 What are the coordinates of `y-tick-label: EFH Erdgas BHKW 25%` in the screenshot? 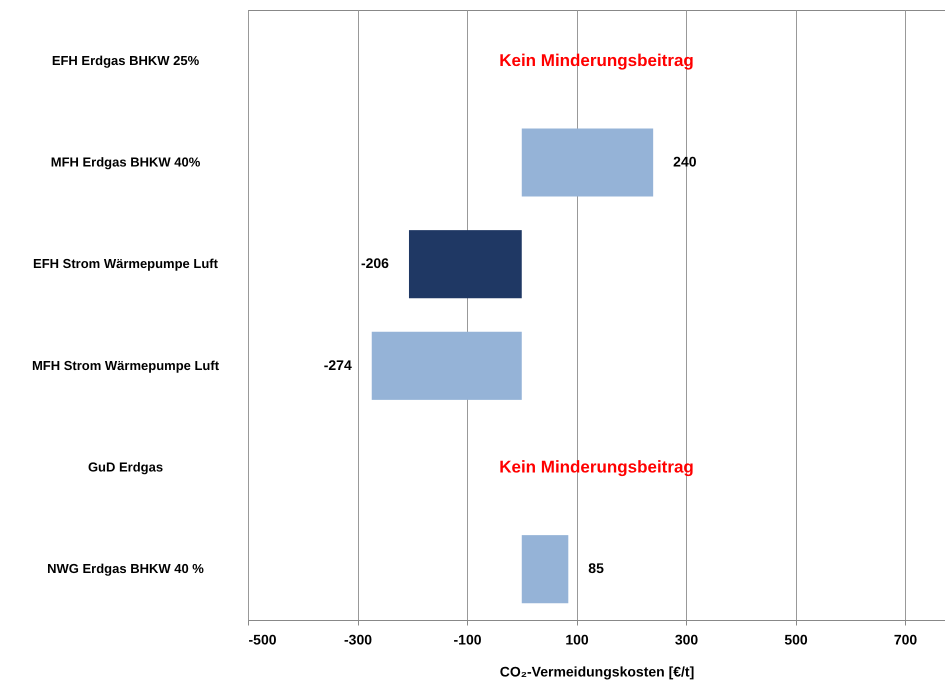 It's located at (126, 60).